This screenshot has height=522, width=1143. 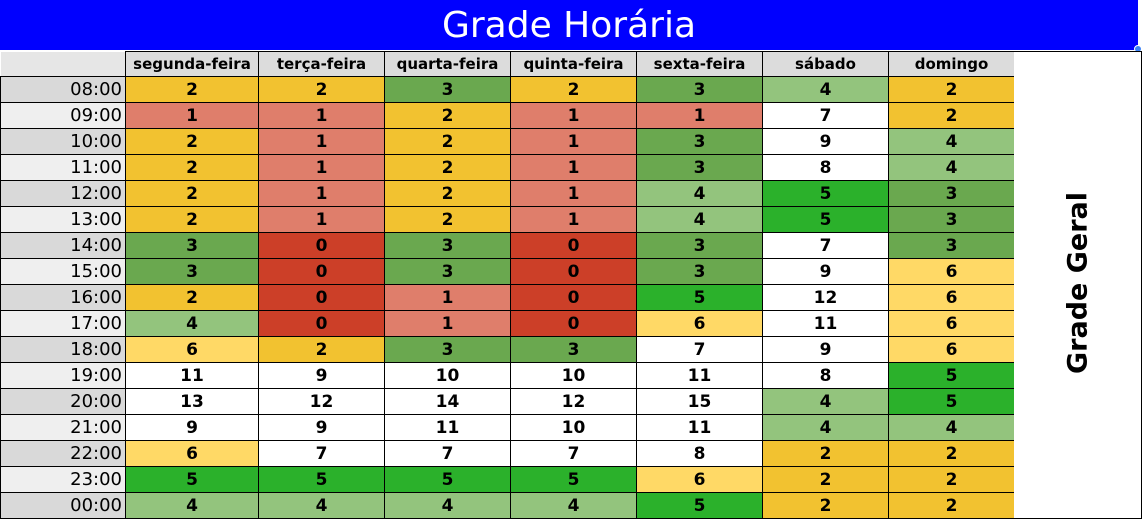 What do you see at coordinates (63, 193) in the screenshot?
I see `time-cell: 12:00` at bounding box center [63, 193].